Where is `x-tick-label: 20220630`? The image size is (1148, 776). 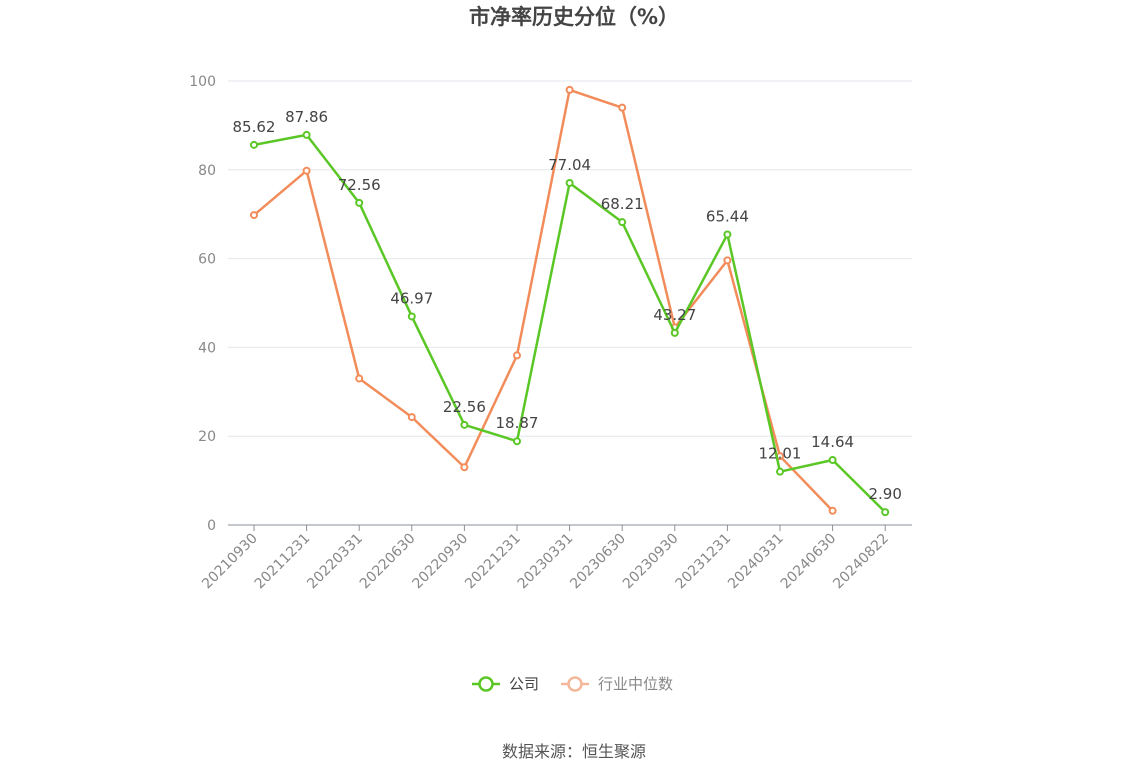
x-tick-label: 20220630 is located at coordinates (388, 562).